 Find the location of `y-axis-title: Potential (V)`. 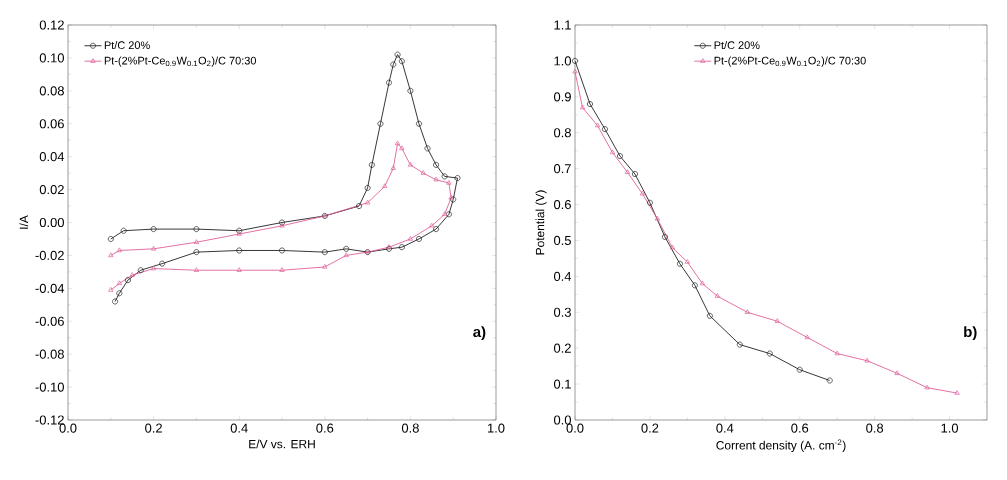

y-axis-title: Potential (V) is located at coordinates (541, 222).